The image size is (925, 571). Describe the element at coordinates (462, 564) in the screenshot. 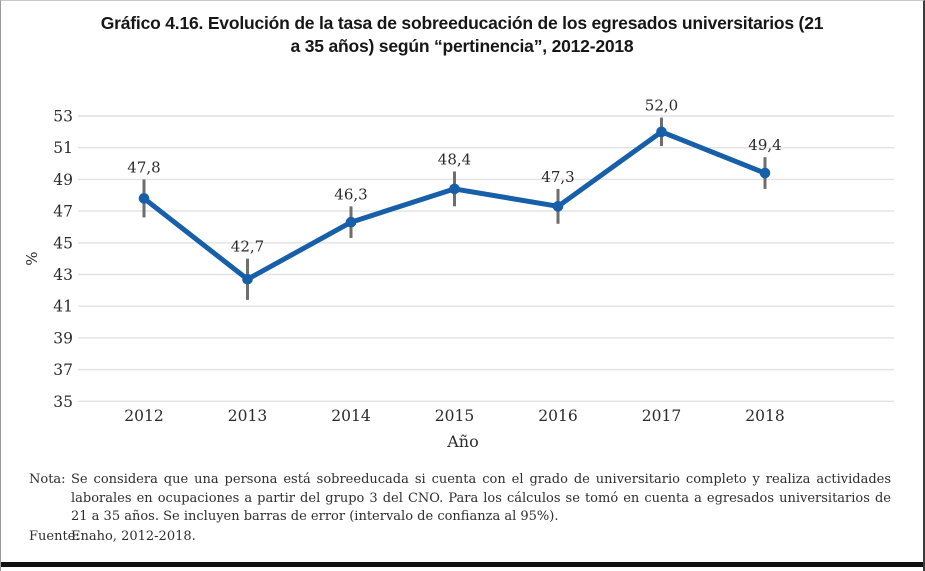

I see `page-bottom-rule` at that location.